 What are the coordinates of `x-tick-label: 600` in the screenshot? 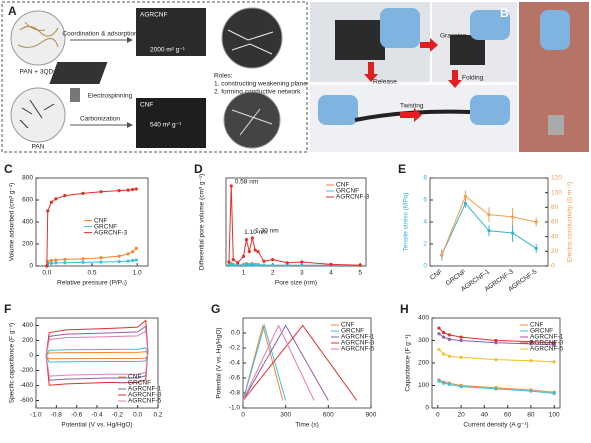 It's located at (328, 415).